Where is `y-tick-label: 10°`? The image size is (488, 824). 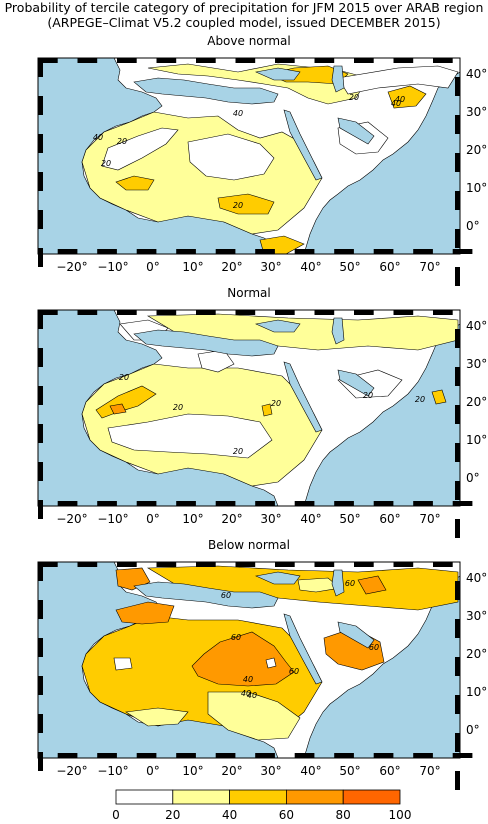 y-tick-label: 10° is located at coordinates (476, 440).